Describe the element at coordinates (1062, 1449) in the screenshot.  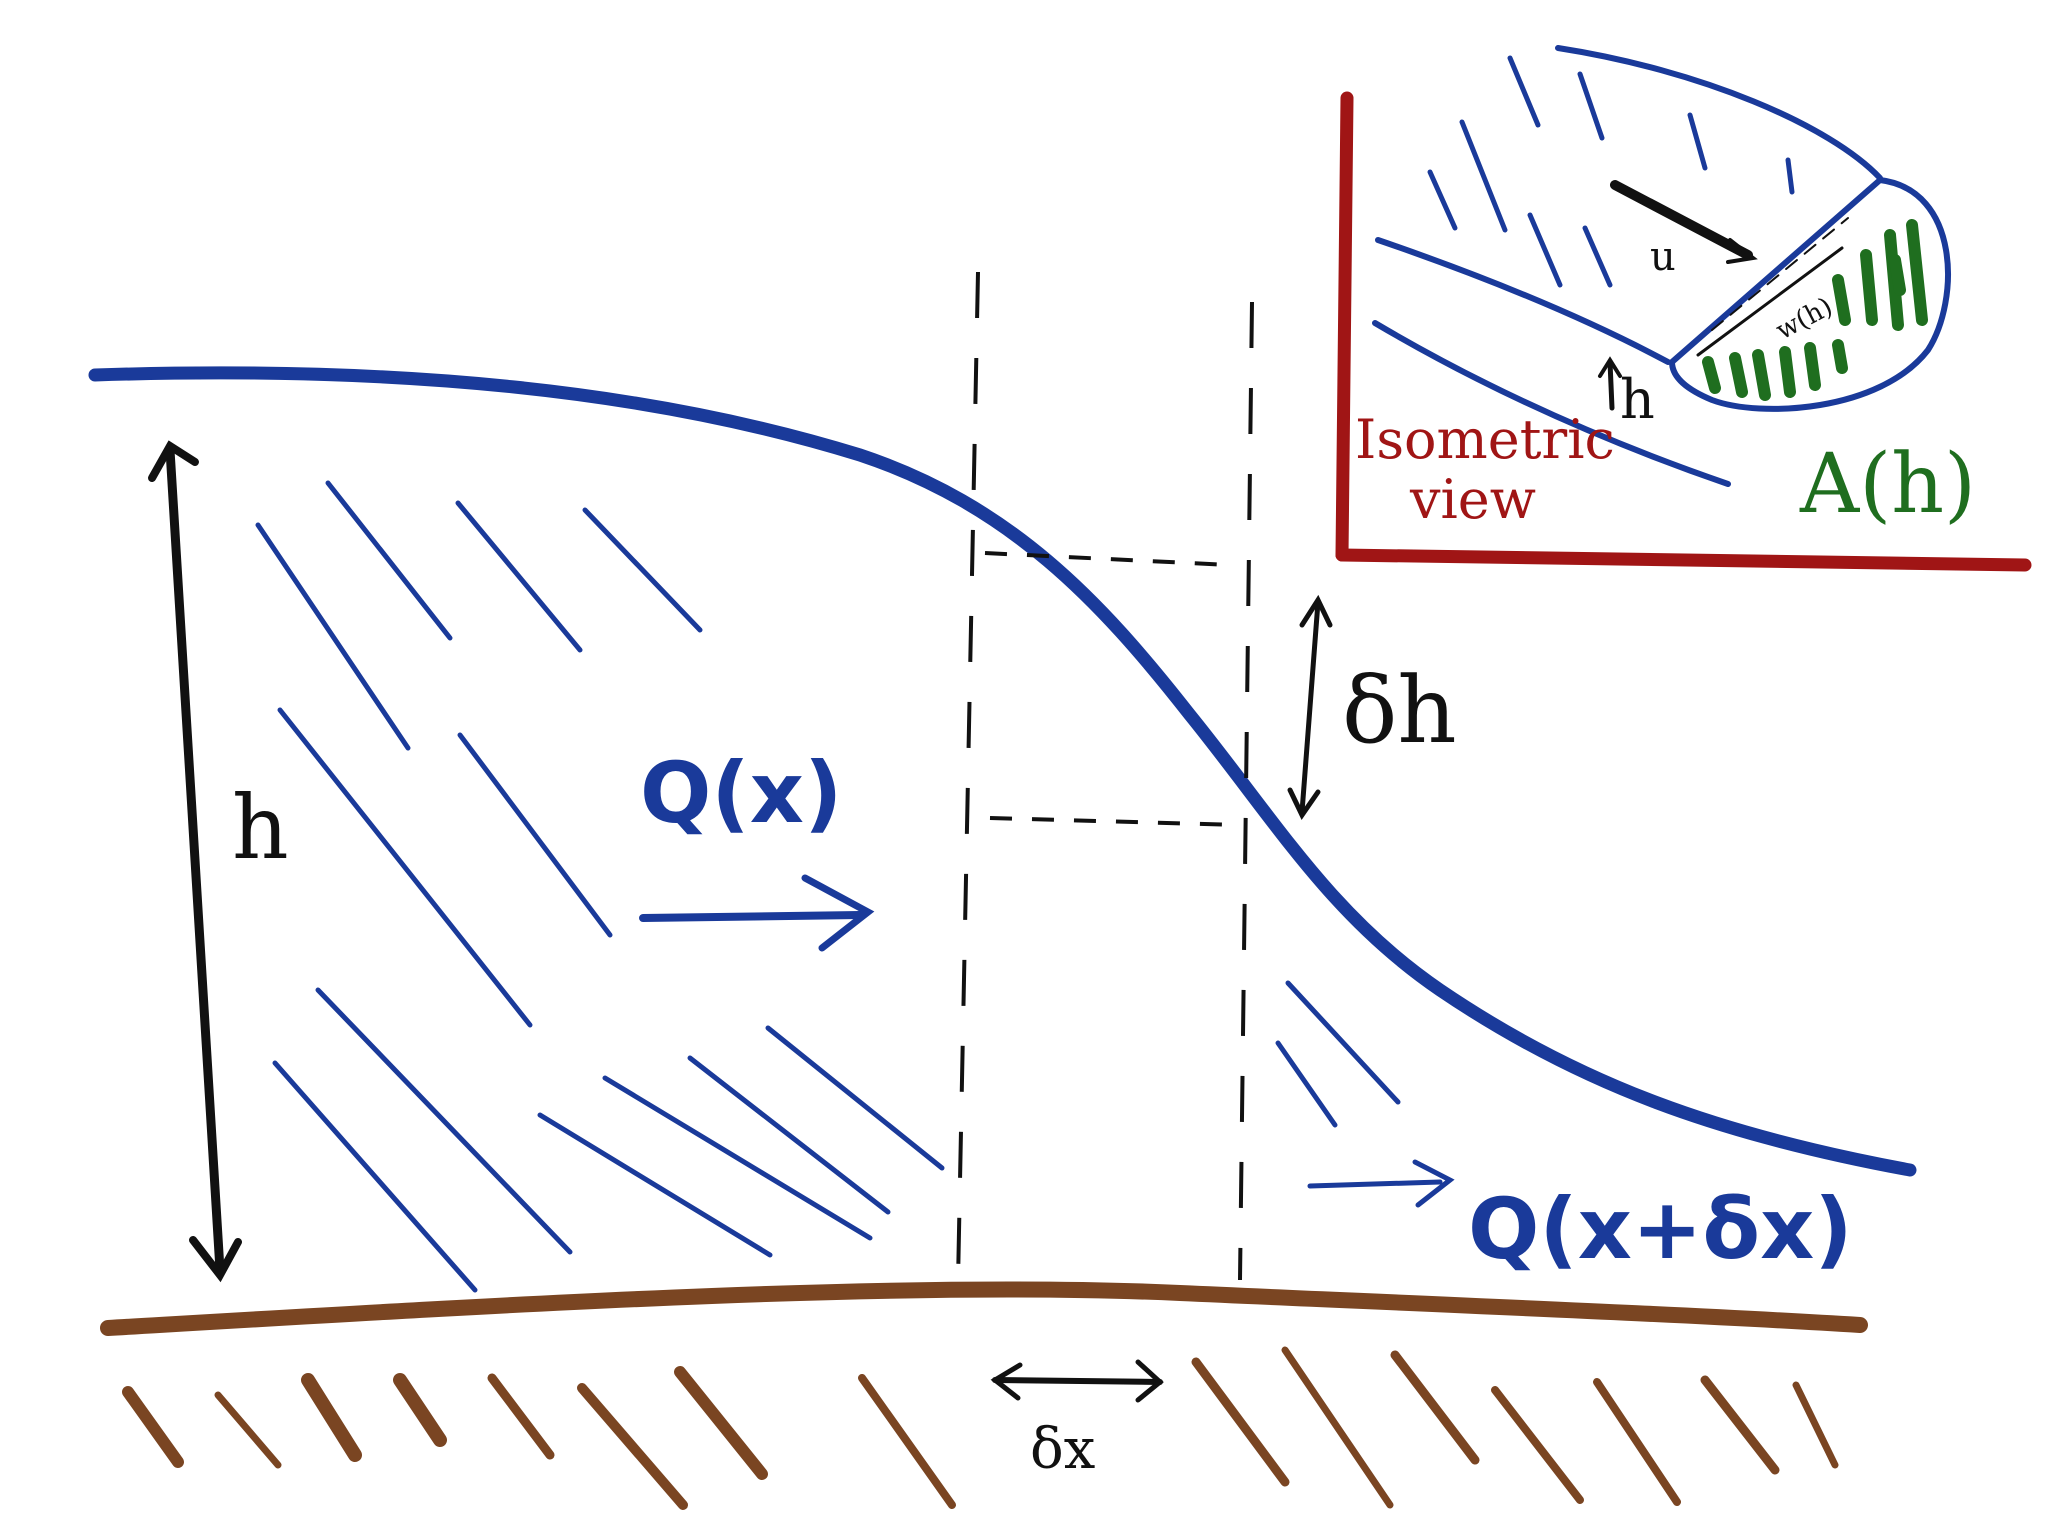
I see `delta-x-label: δx` at that location.